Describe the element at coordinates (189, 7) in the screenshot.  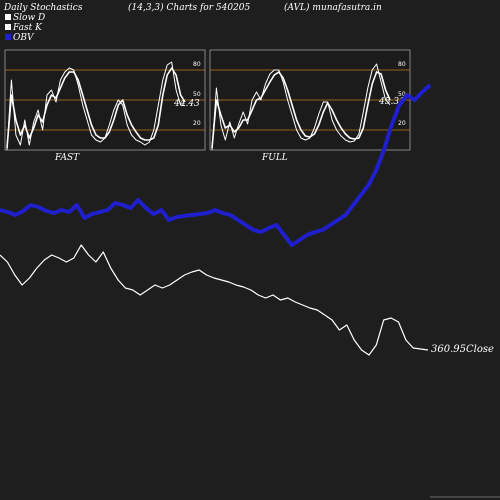
I see `chart-params: (14,3,3) Charts for 540205` at that location.